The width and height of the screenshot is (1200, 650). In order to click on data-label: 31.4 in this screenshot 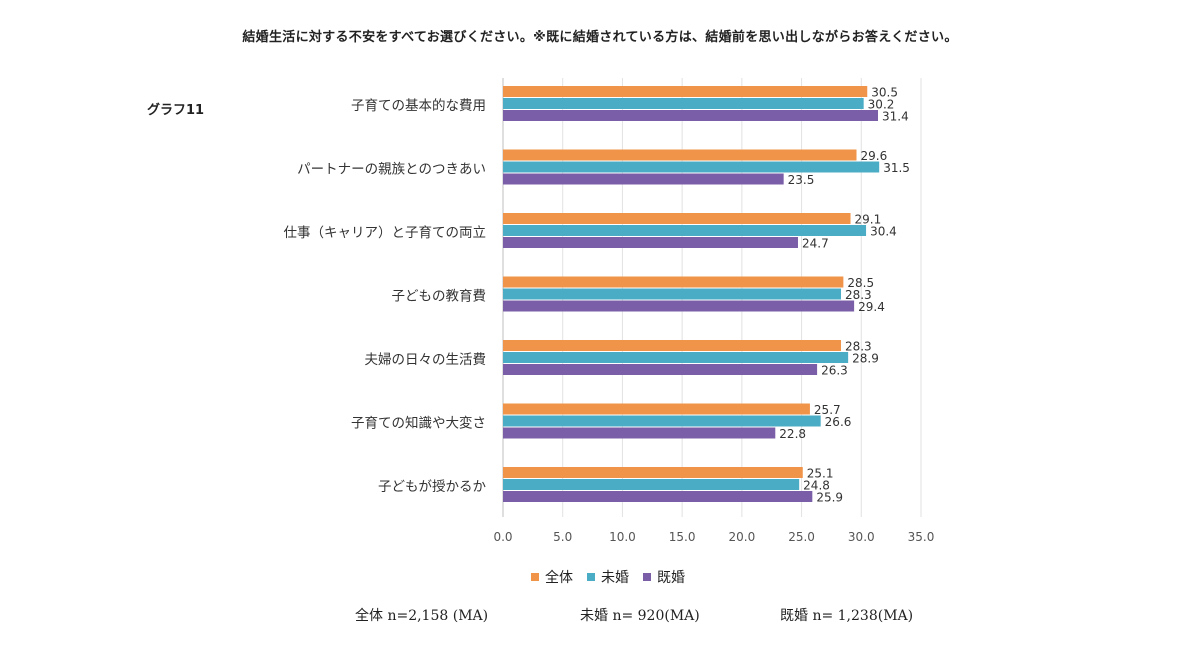, I will do `click(895, 117)`.